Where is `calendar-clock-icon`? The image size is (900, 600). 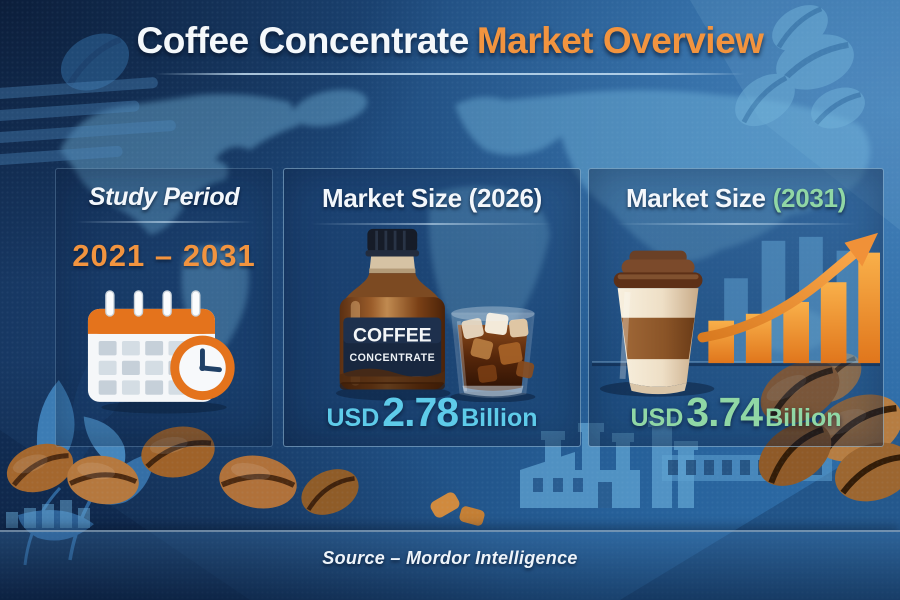 calendar-clock-icon is located at coordinates (161, 351).